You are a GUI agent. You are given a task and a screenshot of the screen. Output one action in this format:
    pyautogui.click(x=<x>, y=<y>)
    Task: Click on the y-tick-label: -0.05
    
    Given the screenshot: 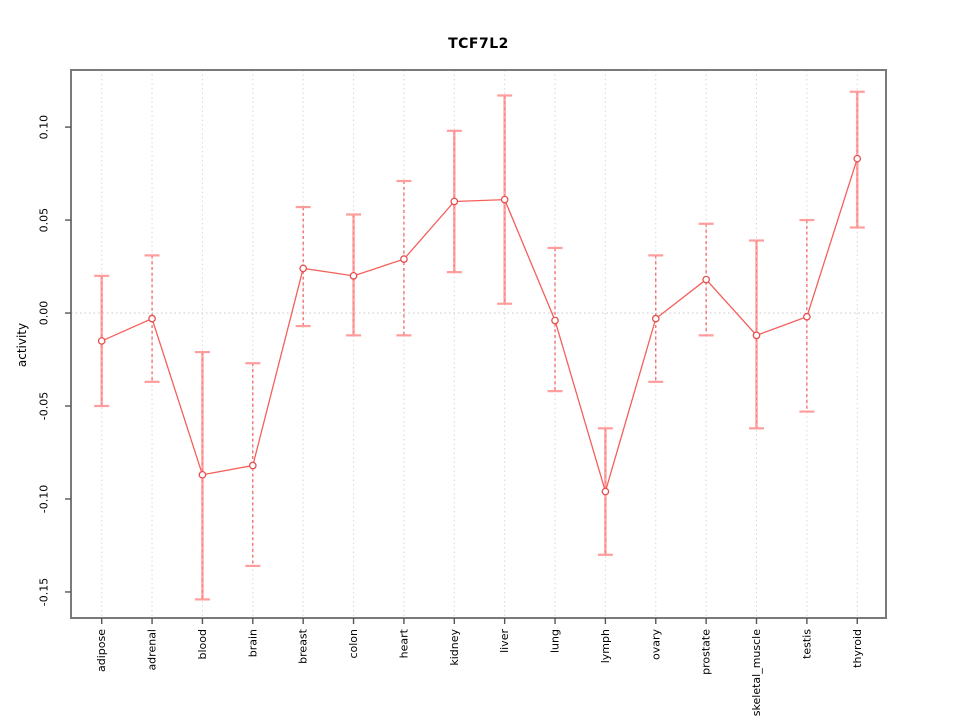 What is the action you would take?
    pyautogui.click(x=44, y=406)
    